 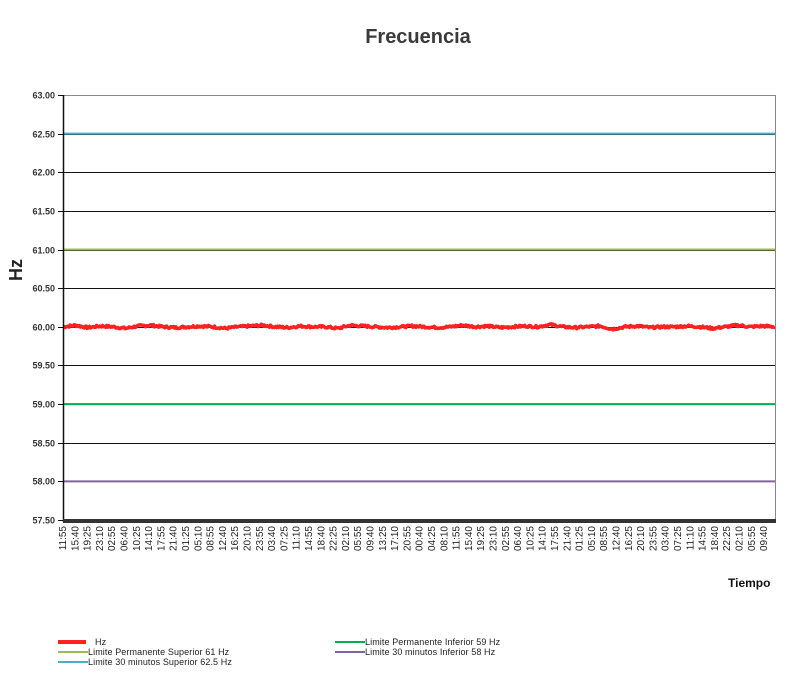 What do you see at coordinates (101, 642) in the screenshot?
I see `legend-label: Hz` at bounding box center [101, 642].